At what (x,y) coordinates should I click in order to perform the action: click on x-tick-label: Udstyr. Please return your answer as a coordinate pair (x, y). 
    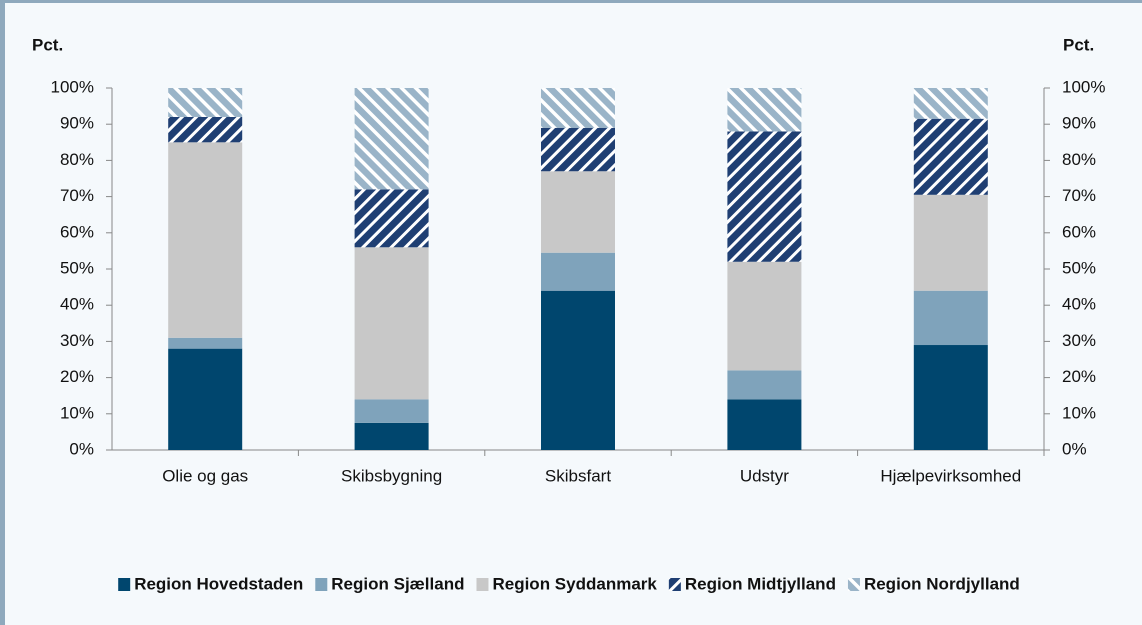
    Looking at the image, I should click on (764, 475).